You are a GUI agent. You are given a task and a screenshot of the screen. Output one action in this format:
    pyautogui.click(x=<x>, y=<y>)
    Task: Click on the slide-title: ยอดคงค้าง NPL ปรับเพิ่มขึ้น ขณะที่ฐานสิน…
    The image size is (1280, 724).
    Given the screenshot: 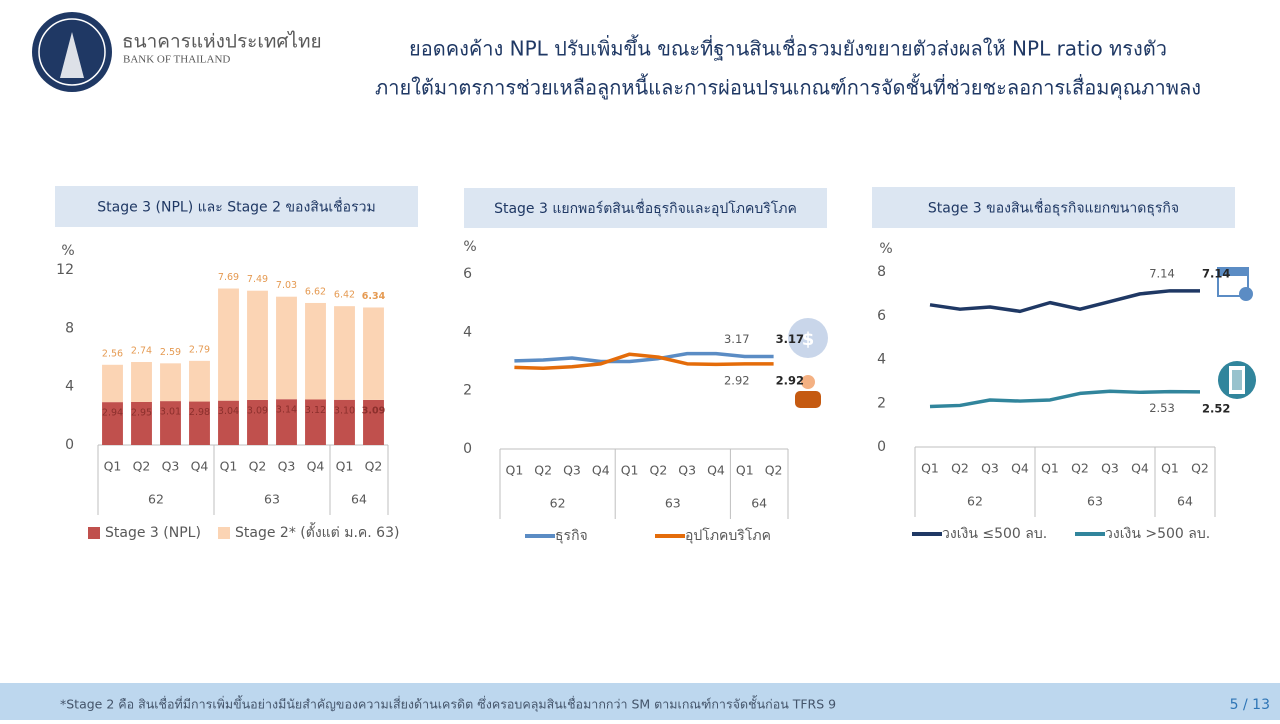 What is the action you would take?
    pyautogui.click(x=788, y=48)
    